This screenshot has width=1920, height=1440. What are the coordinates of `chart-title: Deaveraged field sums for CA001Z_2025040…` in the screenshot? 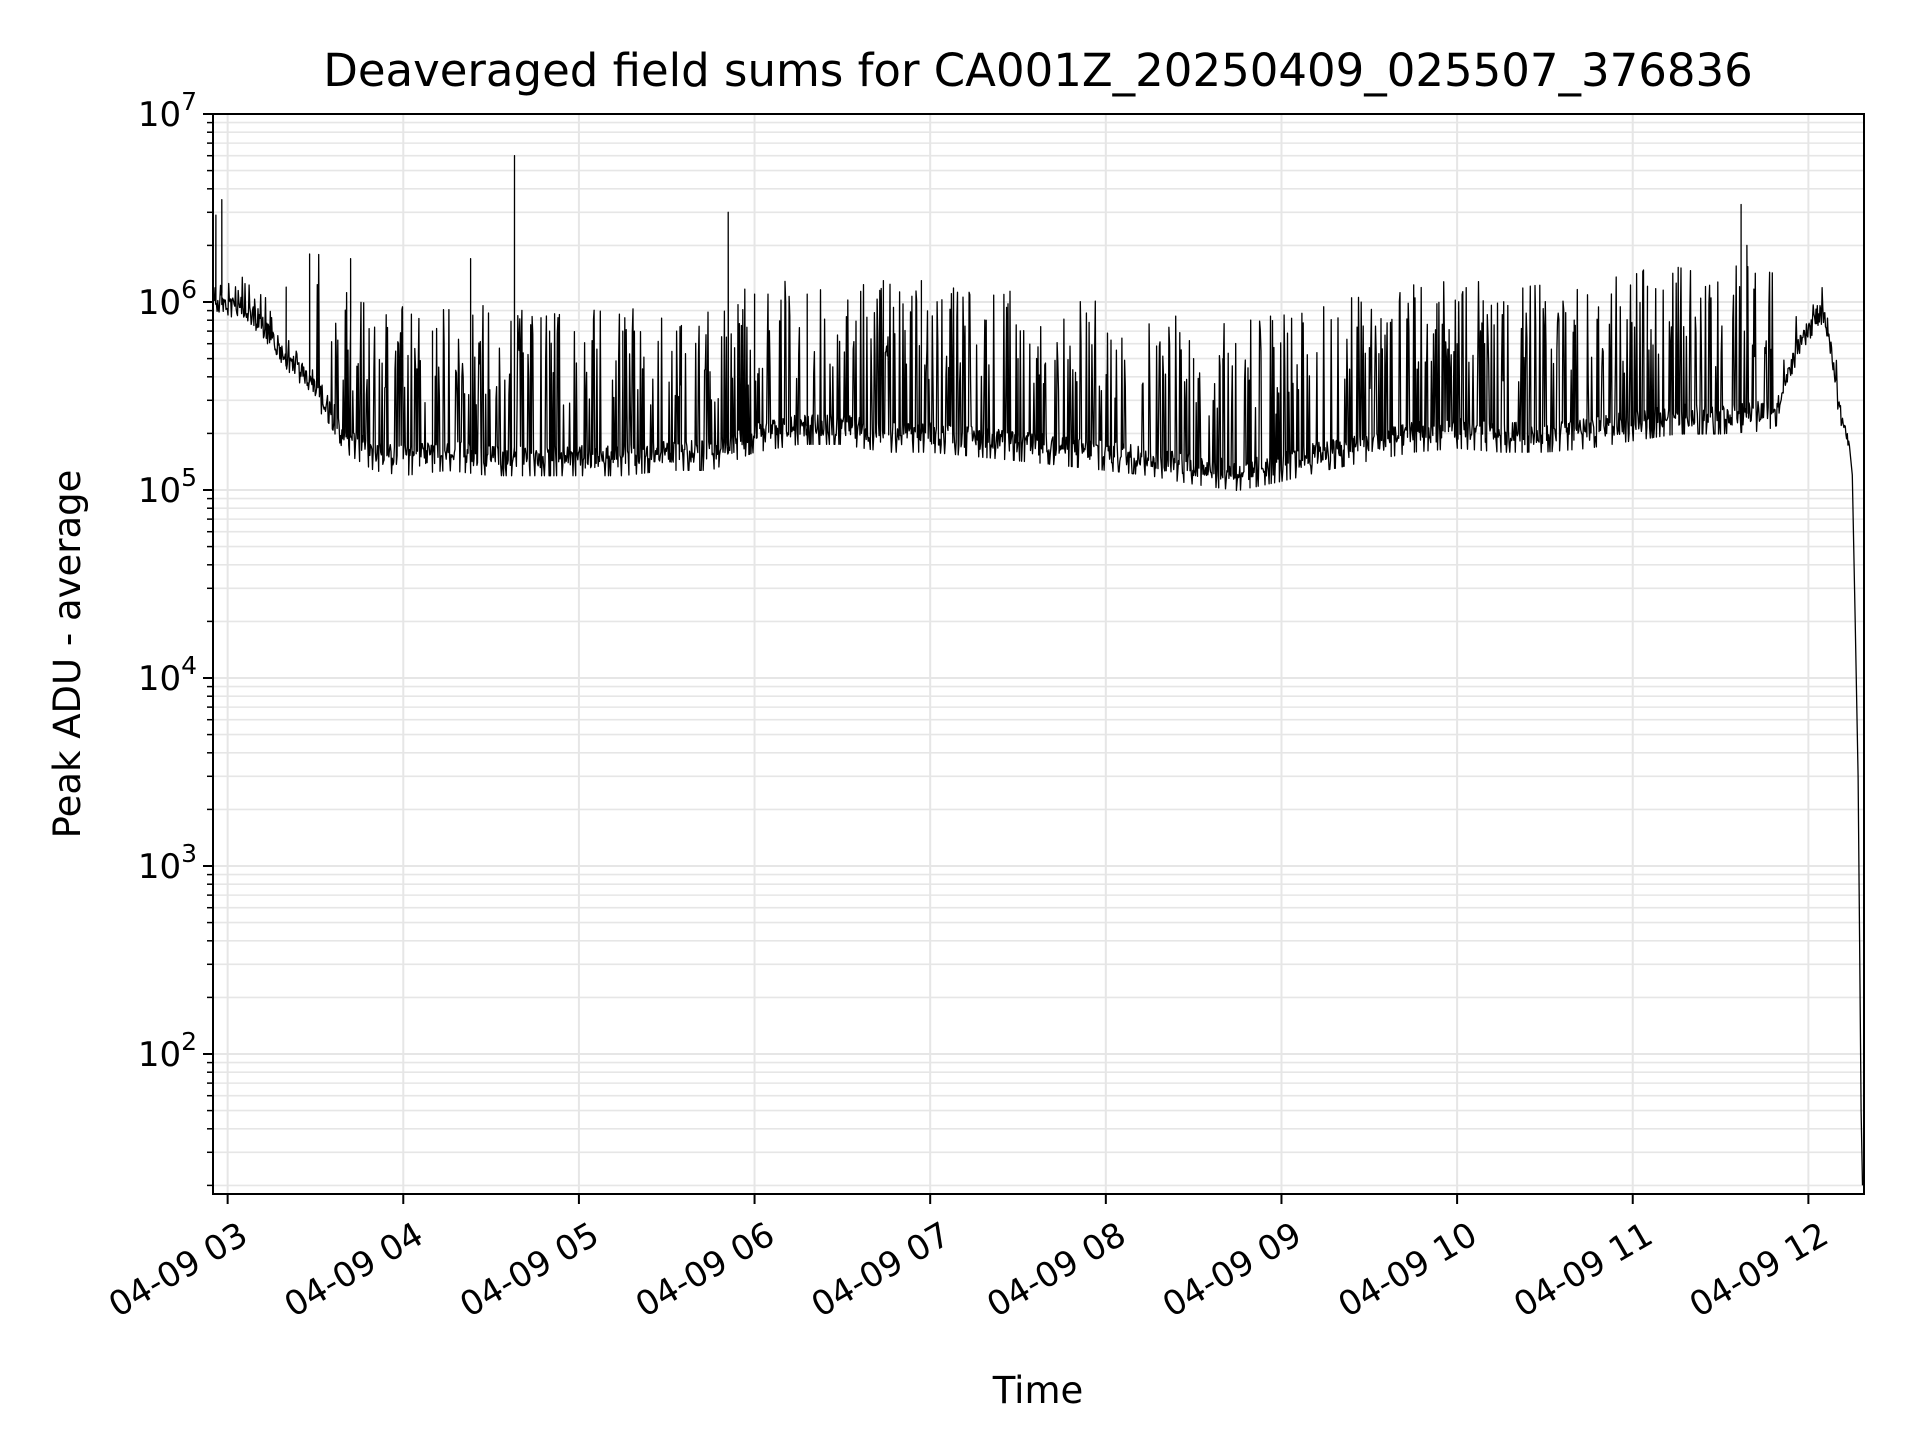 It's located at (1038, 70).